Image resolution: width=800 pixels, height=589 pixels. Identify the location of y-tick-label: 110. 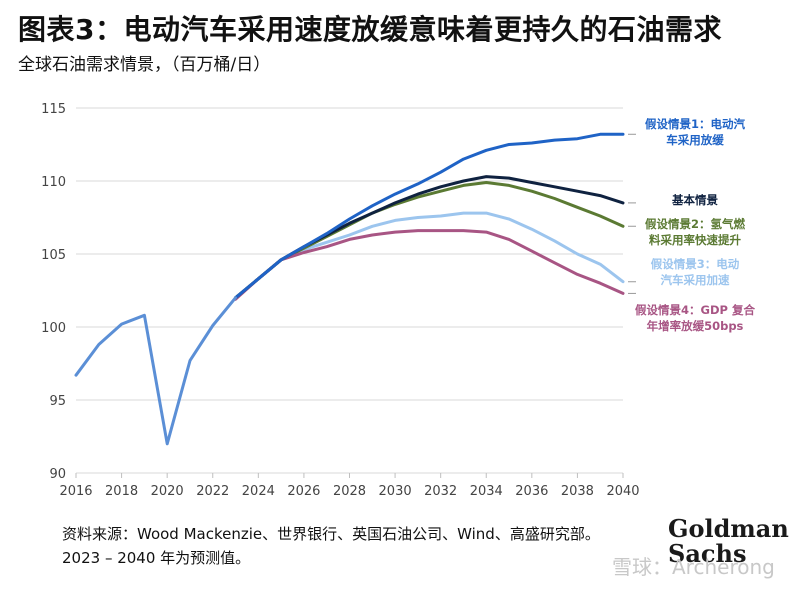
(53, 182).